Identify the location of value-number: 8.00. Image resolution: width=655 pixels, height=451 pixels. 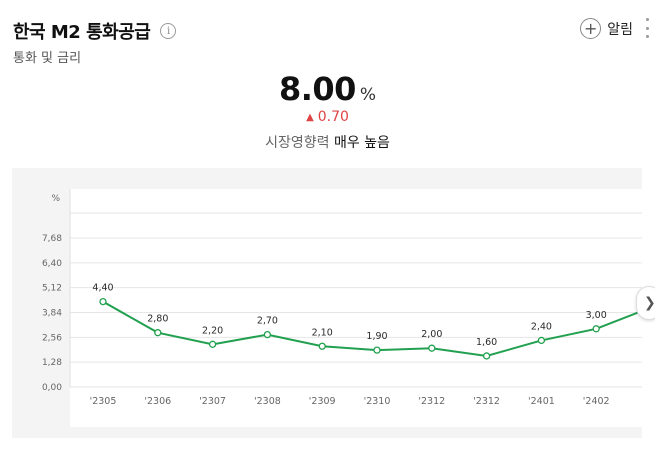
(317, 89).